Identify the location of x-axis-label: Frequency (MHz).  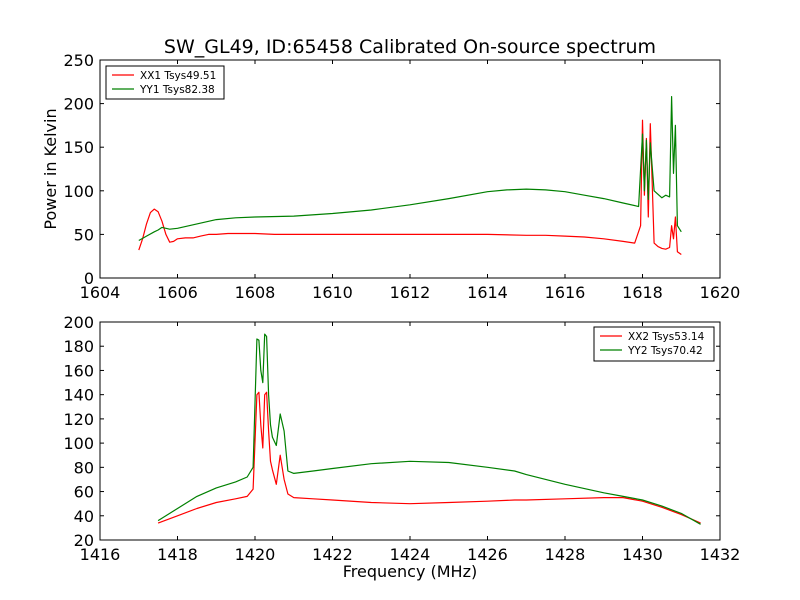
(410, 571).